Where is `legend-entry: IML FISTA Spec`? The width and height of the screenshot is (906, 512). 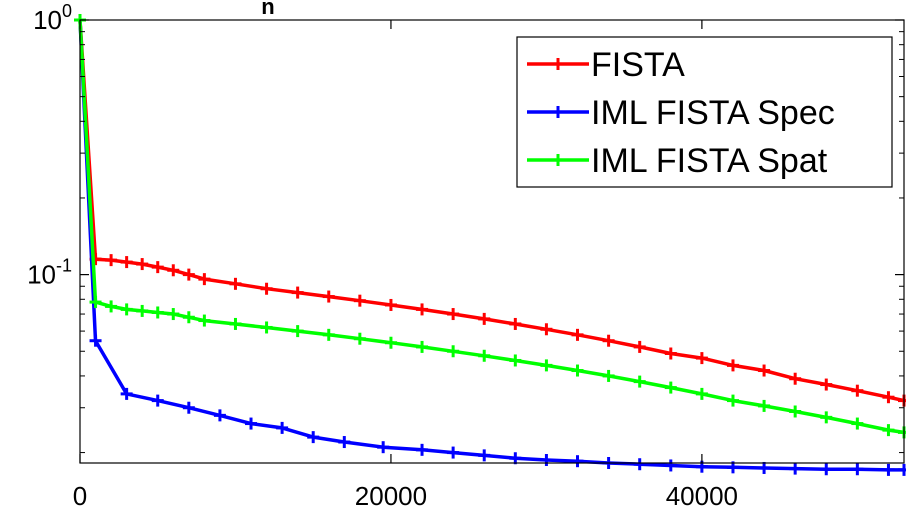
legend-entry: IML FISTA Spec is located at coordinates (681, 113).